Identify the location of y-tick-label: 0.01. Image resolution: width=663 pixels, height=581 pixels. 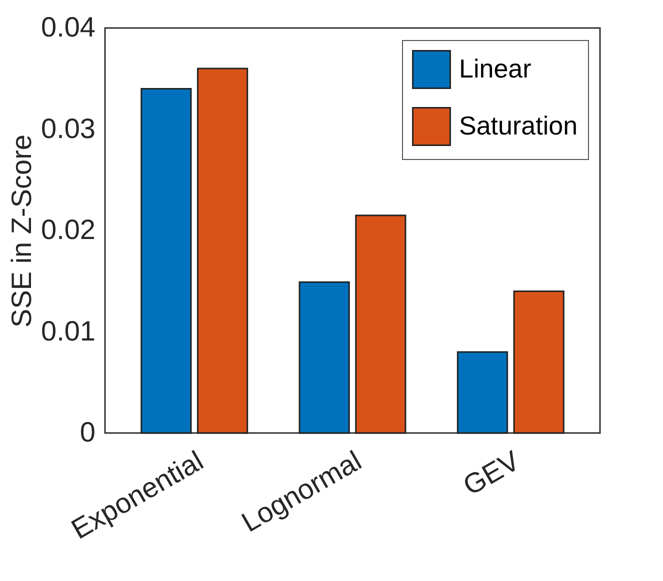
(68, 330).